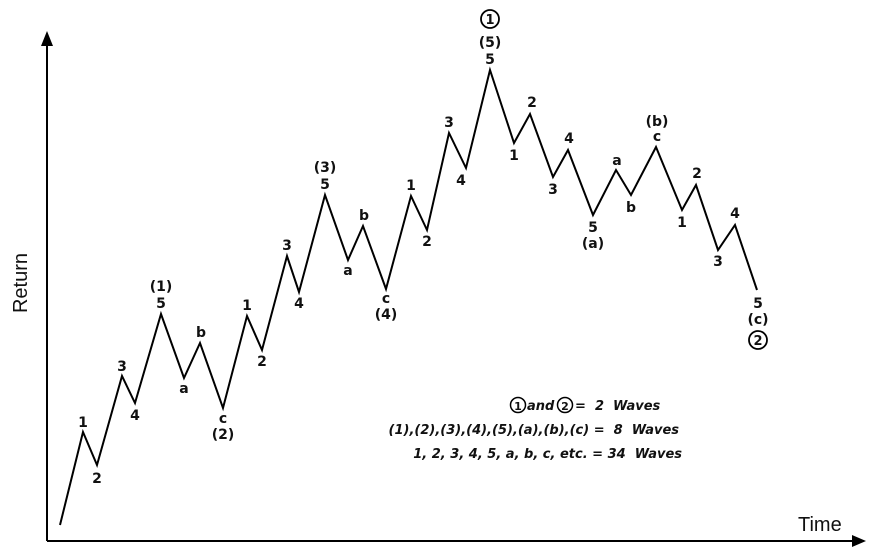 Image resolution: width=869 pixels, height=551 pixels. Describe the element at coordinates (21, 283) in the screenshot. I see `y-axis-label: Return` at that location.